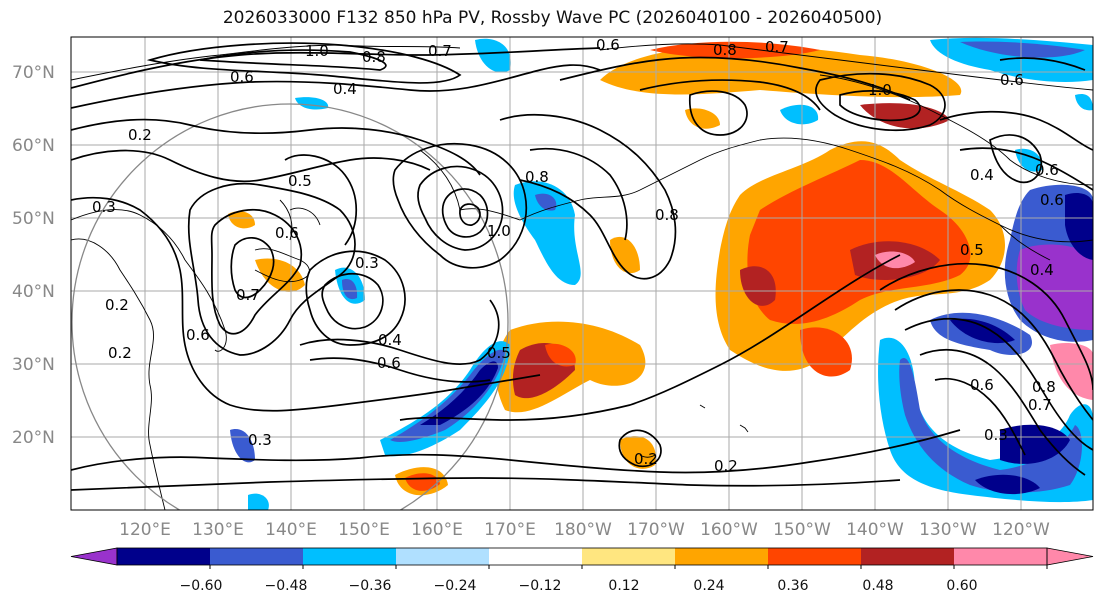  What do you see at coordinates (33, 73) in the screenshot?
I see `lat-tick: 70°N` at bounding box center [33, 73].